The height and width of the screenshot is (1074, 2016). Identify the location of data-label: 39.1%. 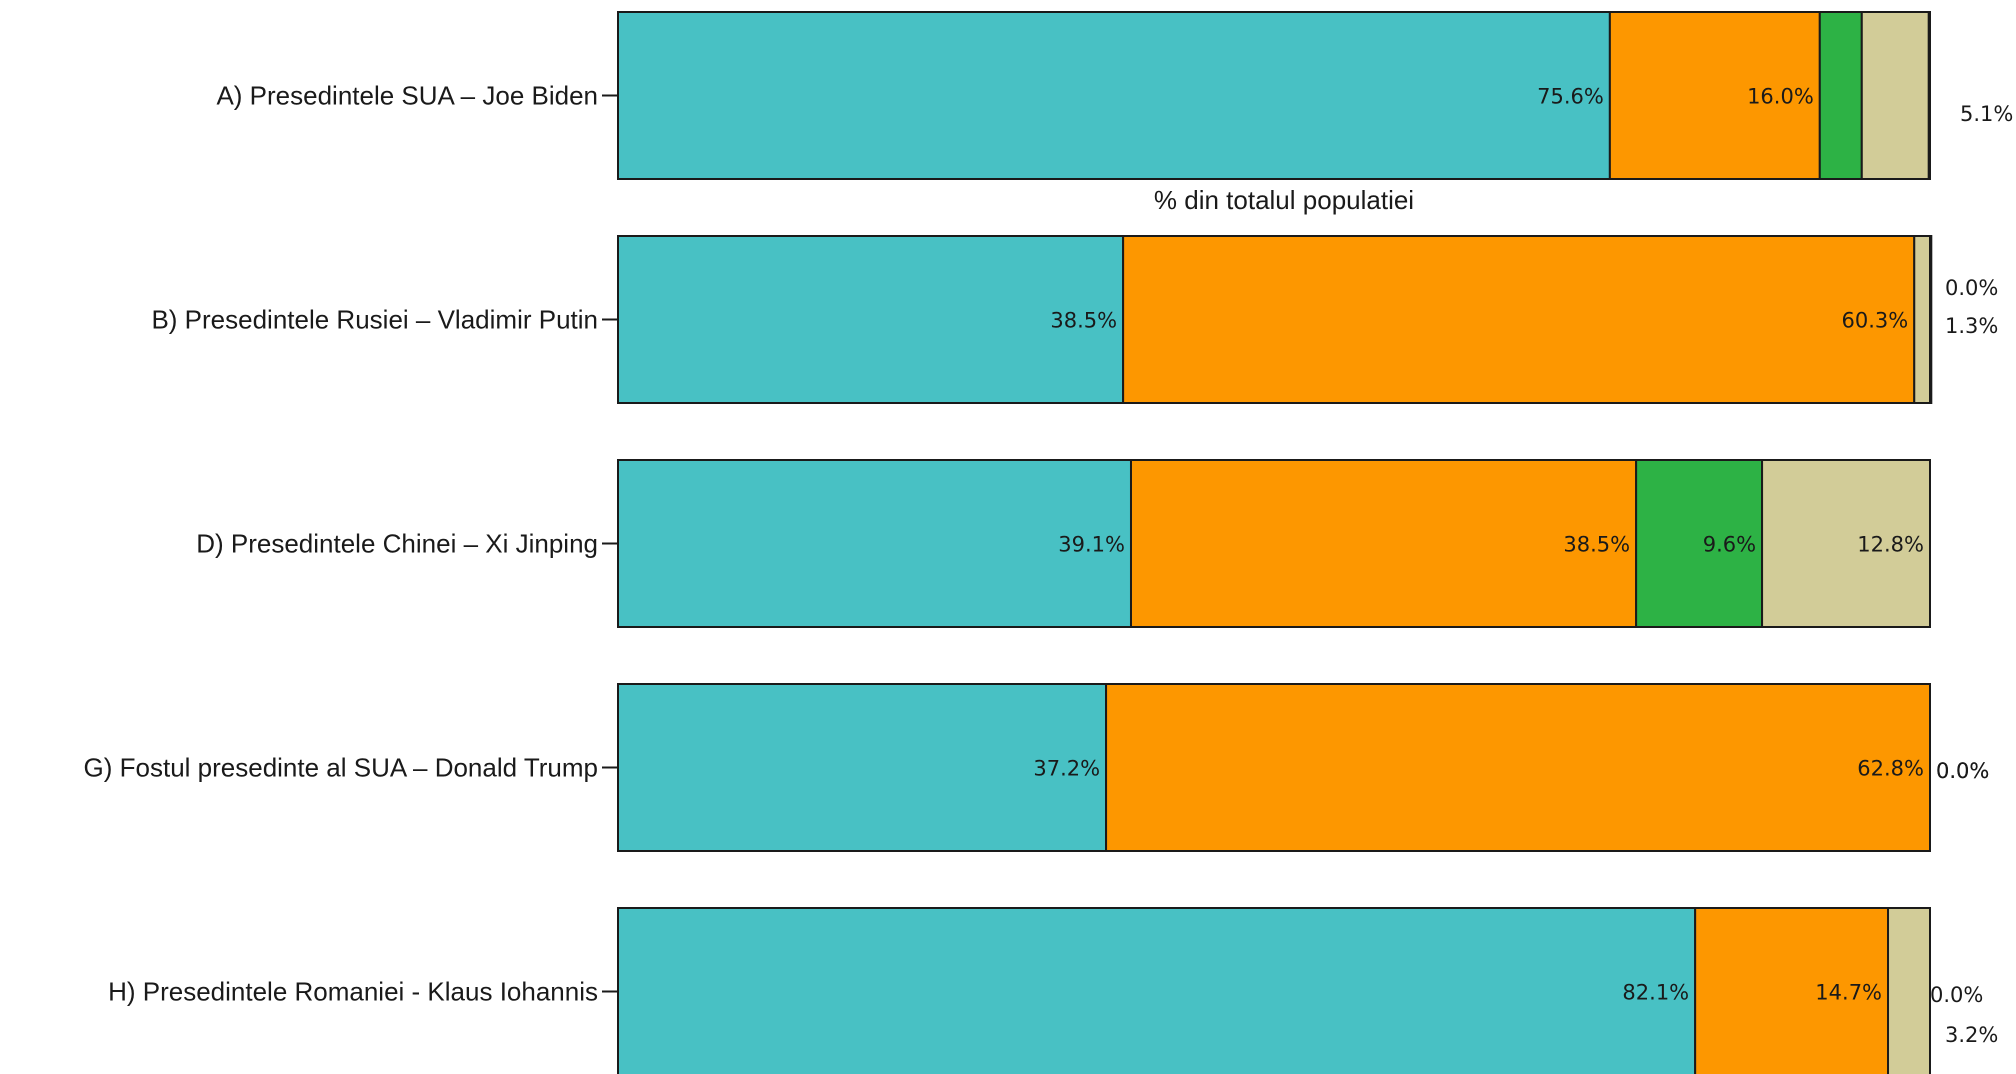
(1091, 545).